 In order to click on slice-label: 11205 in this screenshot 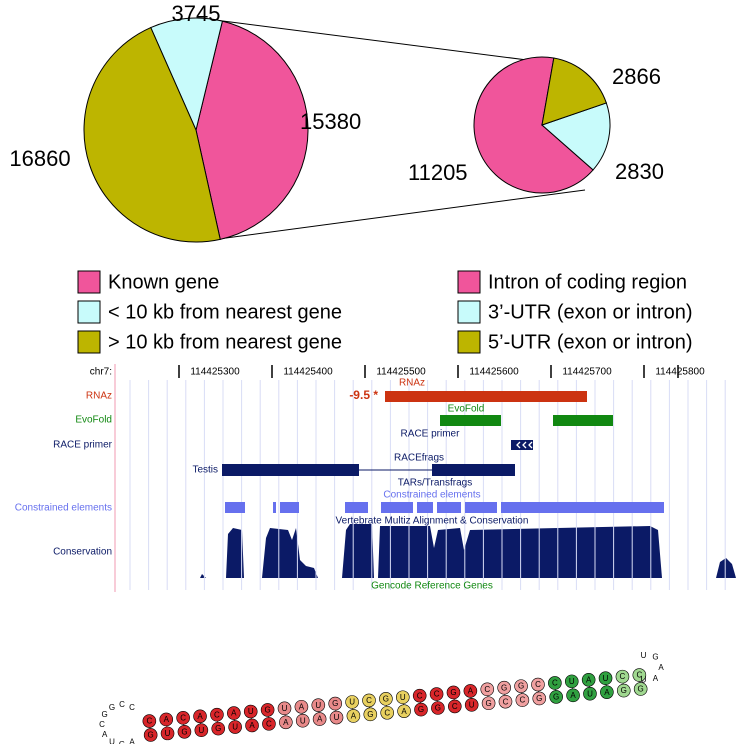, I will do `click(438, 172)`.